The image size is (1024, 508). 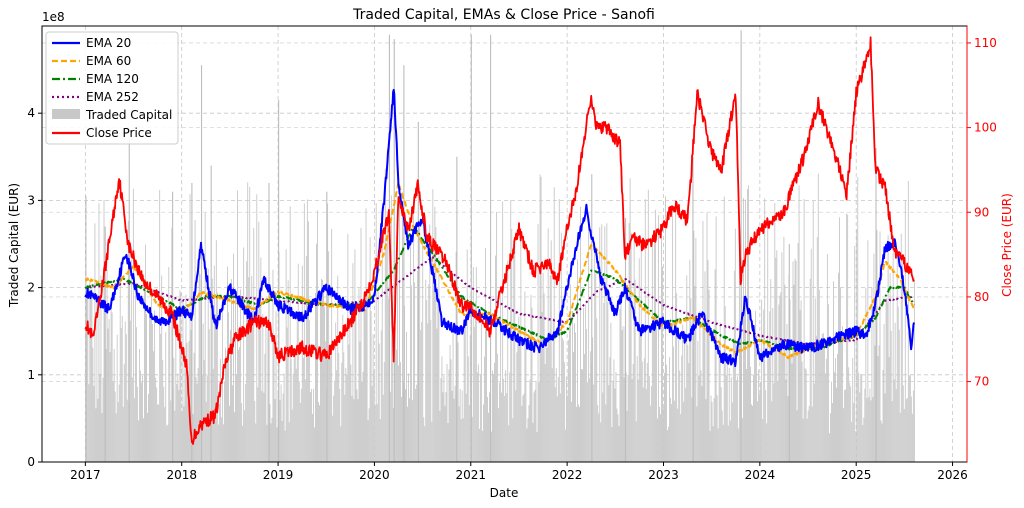 What do you see at coordinates (663, 475) in the screenshot?
I see `x-tick-label-2023: 2023` at bounding box center [663, 475].